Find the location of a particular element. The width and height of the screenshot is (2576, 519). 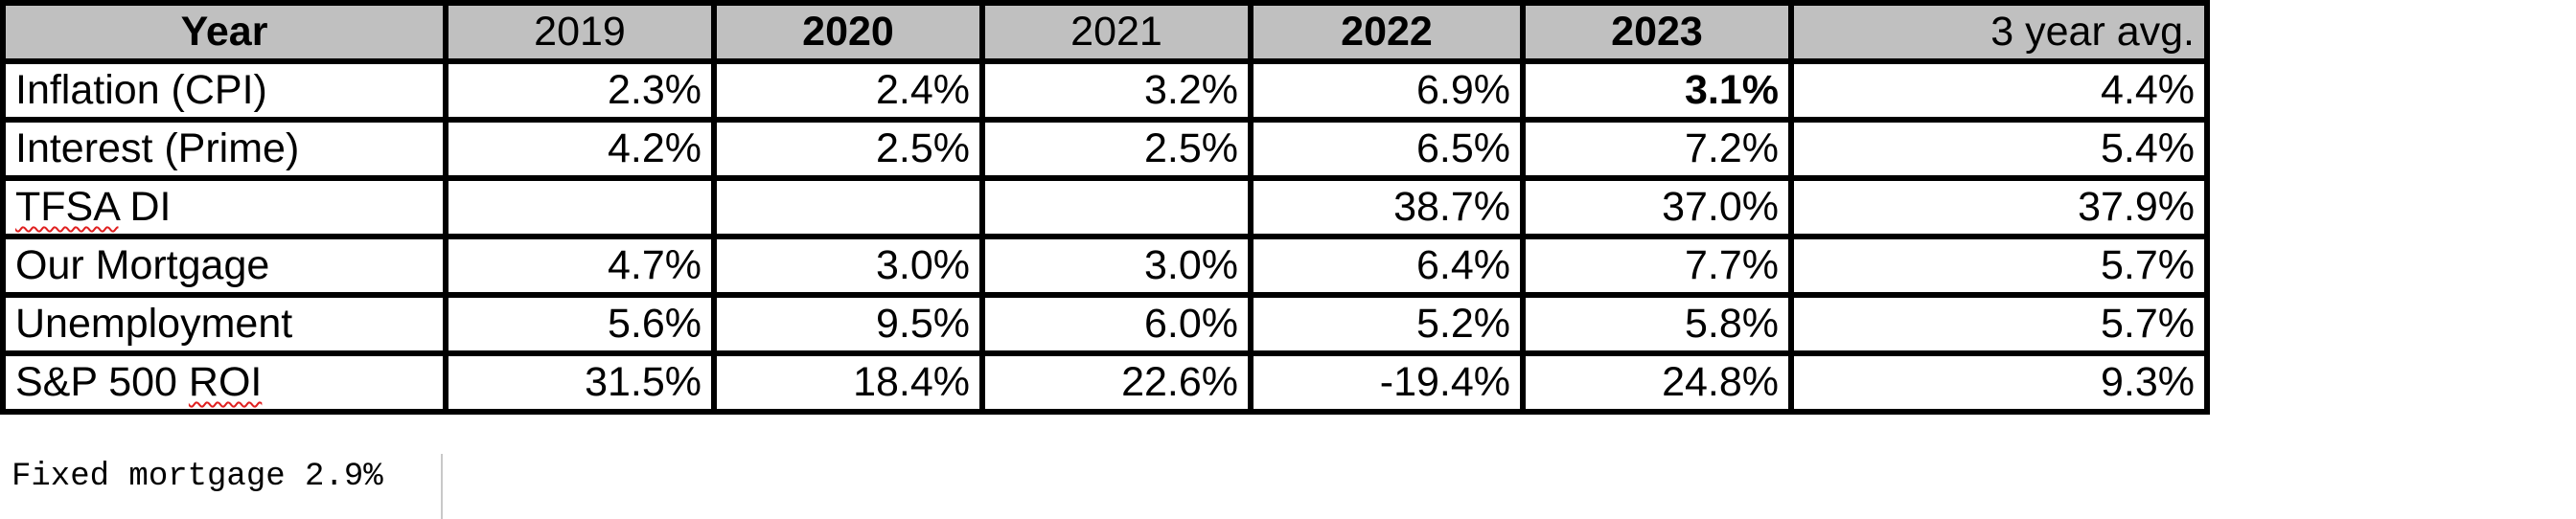

row-label-sp500: S&P 500 ROI is located at coordinates (224, 382).